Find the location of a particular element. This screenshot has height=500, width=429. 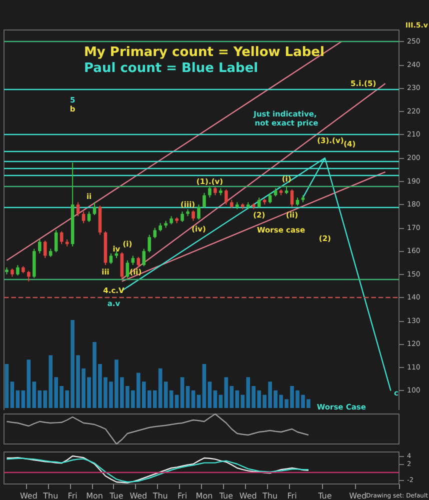

text: My Primary count = Yellow Label is located at coordinates (204, 52).